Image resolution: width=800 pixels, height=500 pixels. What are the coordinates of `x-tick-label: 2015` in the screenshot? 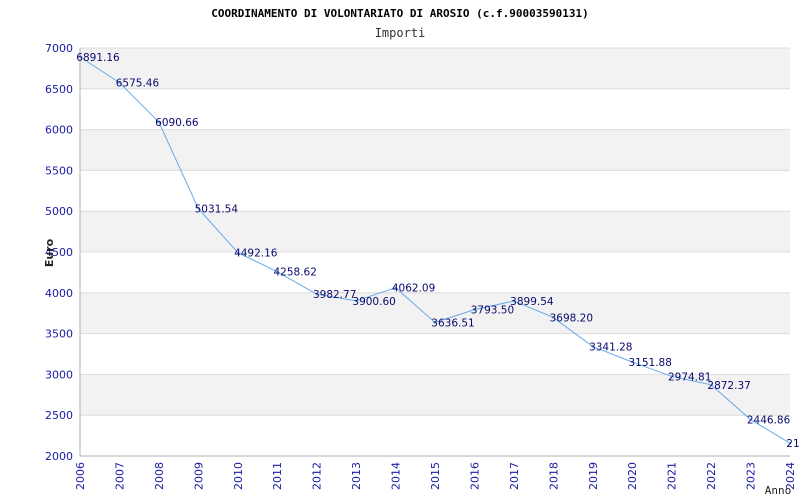 It's located at (435, 476).